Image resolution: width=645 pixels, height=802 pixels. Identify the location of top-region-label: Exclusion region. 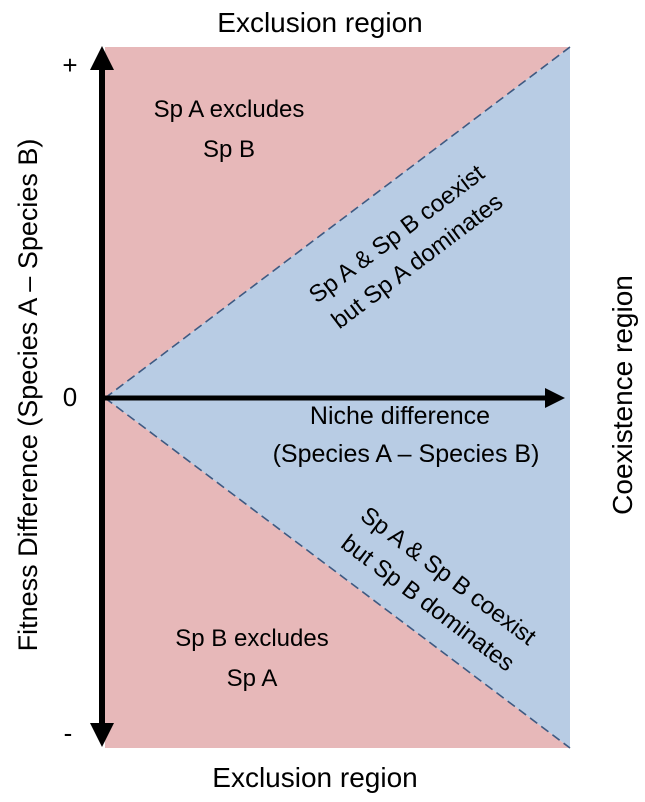
(319, 22).